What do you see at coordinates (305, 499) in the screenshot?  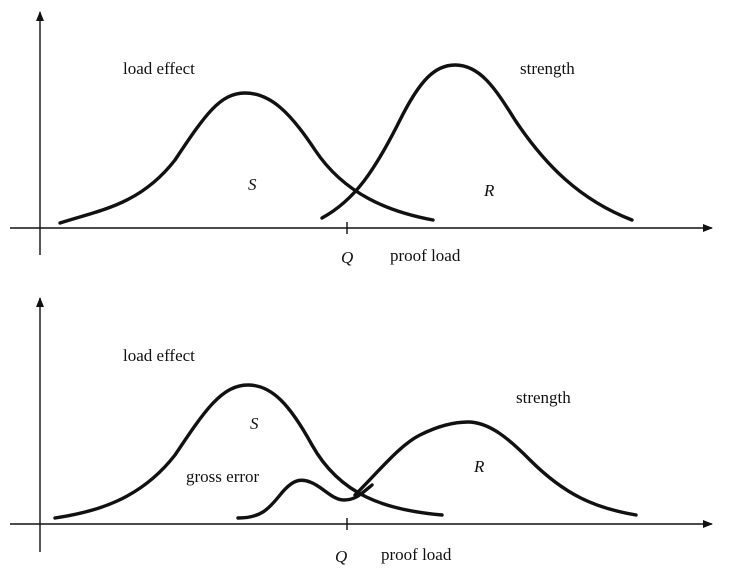 I see `bottom-gross-error-curve` at bounding box center [305, 499].